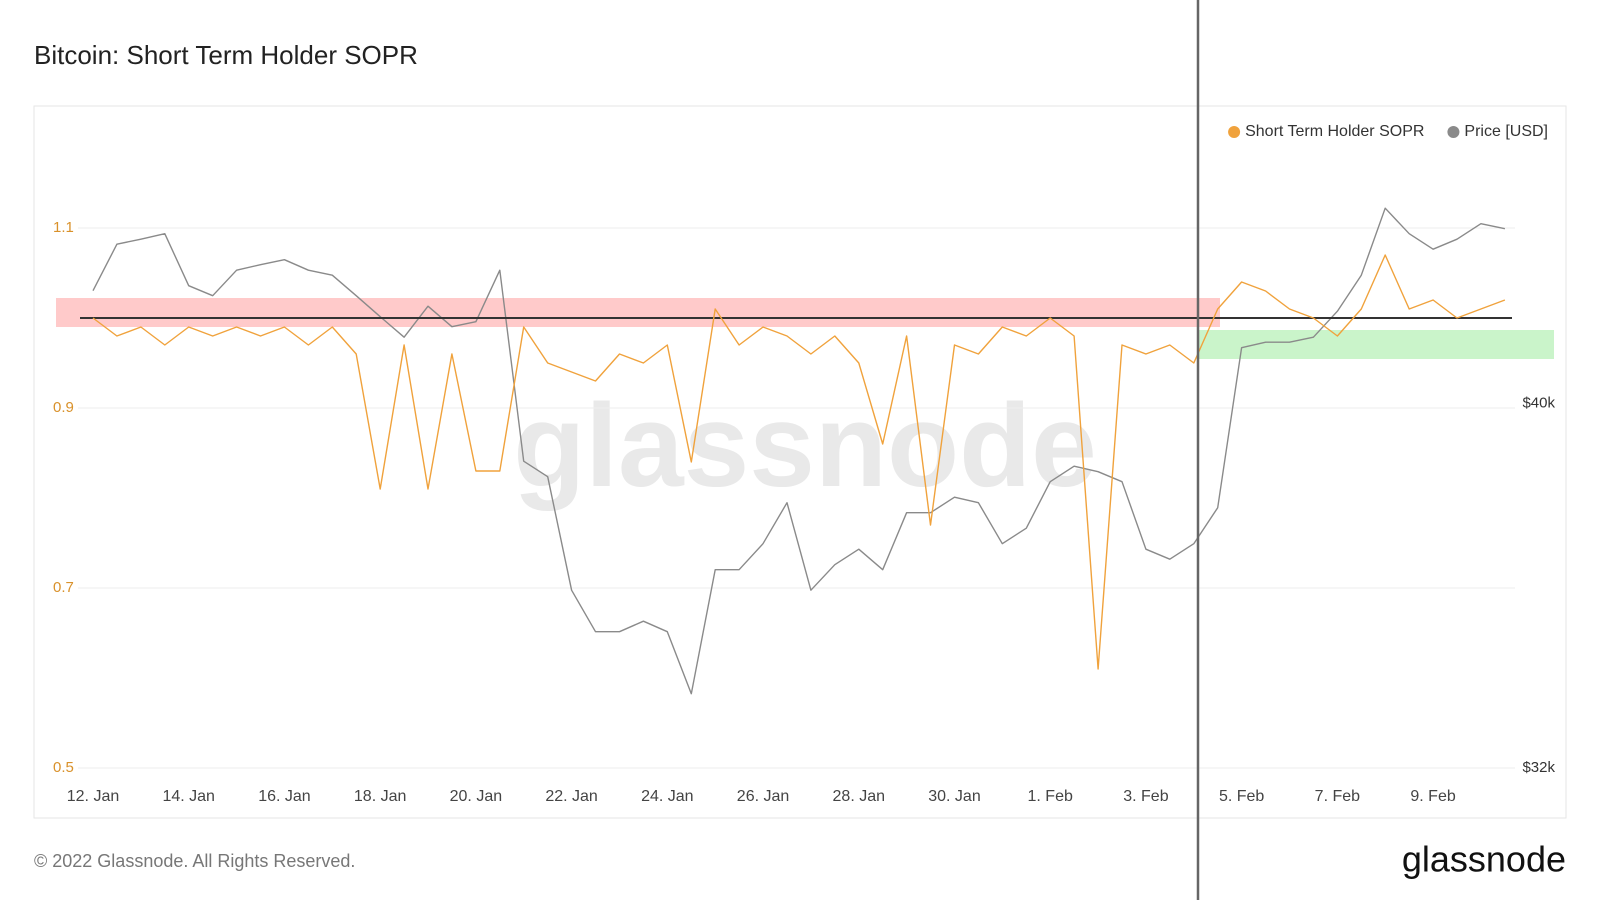 This screenshot has width=1600, height=900. I want to click on watermark: glassnode, so click(805, 446).